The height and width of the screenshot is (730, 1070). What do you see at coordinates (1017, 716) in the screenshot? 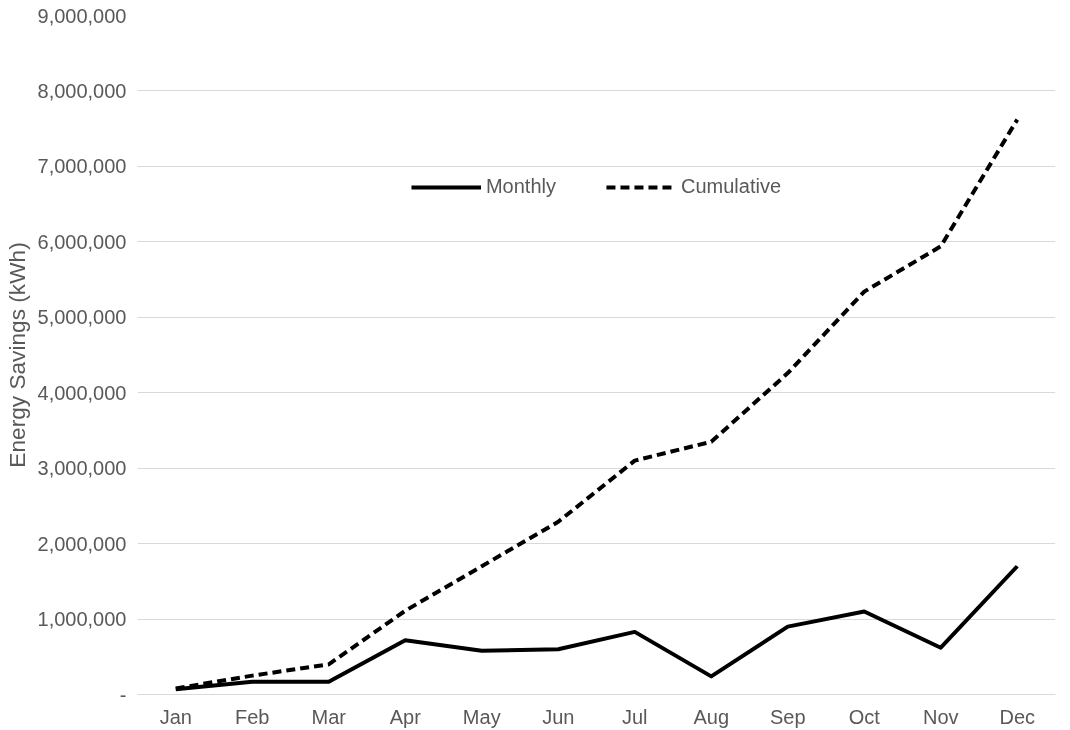
I see `x-tick-label: Dec` at bounding box center [1017, 716].